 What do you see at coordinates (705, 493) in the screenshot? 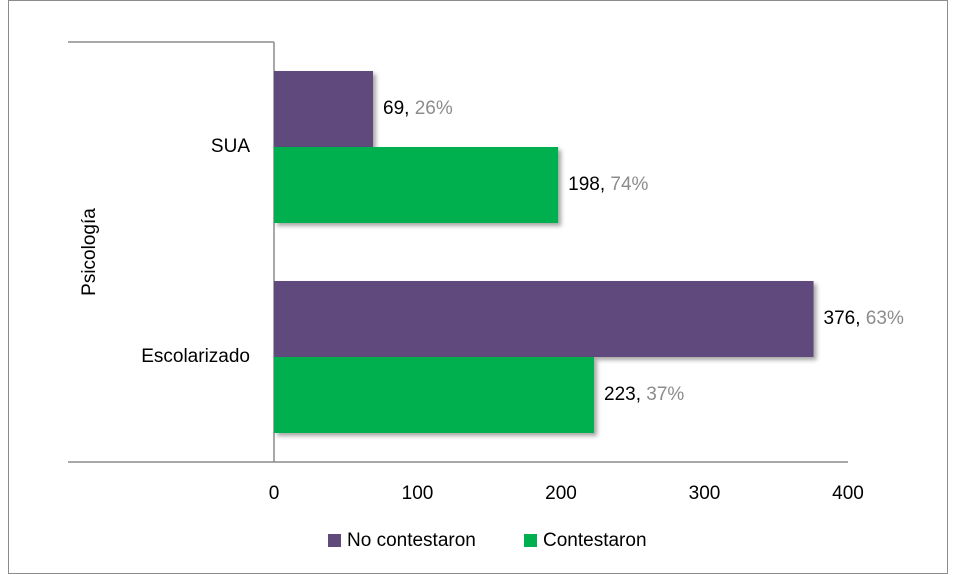
I see `x-tick-label: 300` at bounding box center [705, 493].